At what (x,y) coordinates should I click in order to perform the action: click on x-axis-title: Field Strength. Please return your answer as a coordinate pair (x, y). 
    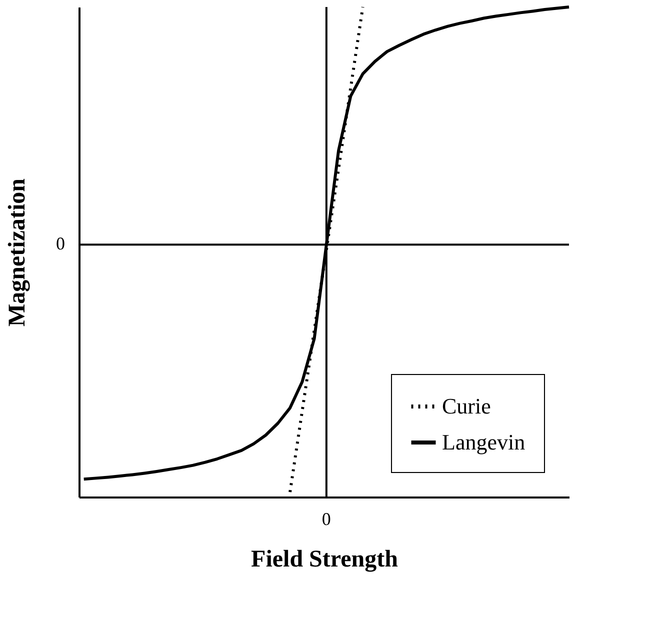
    Looking at the image, I should click on (324, 559).